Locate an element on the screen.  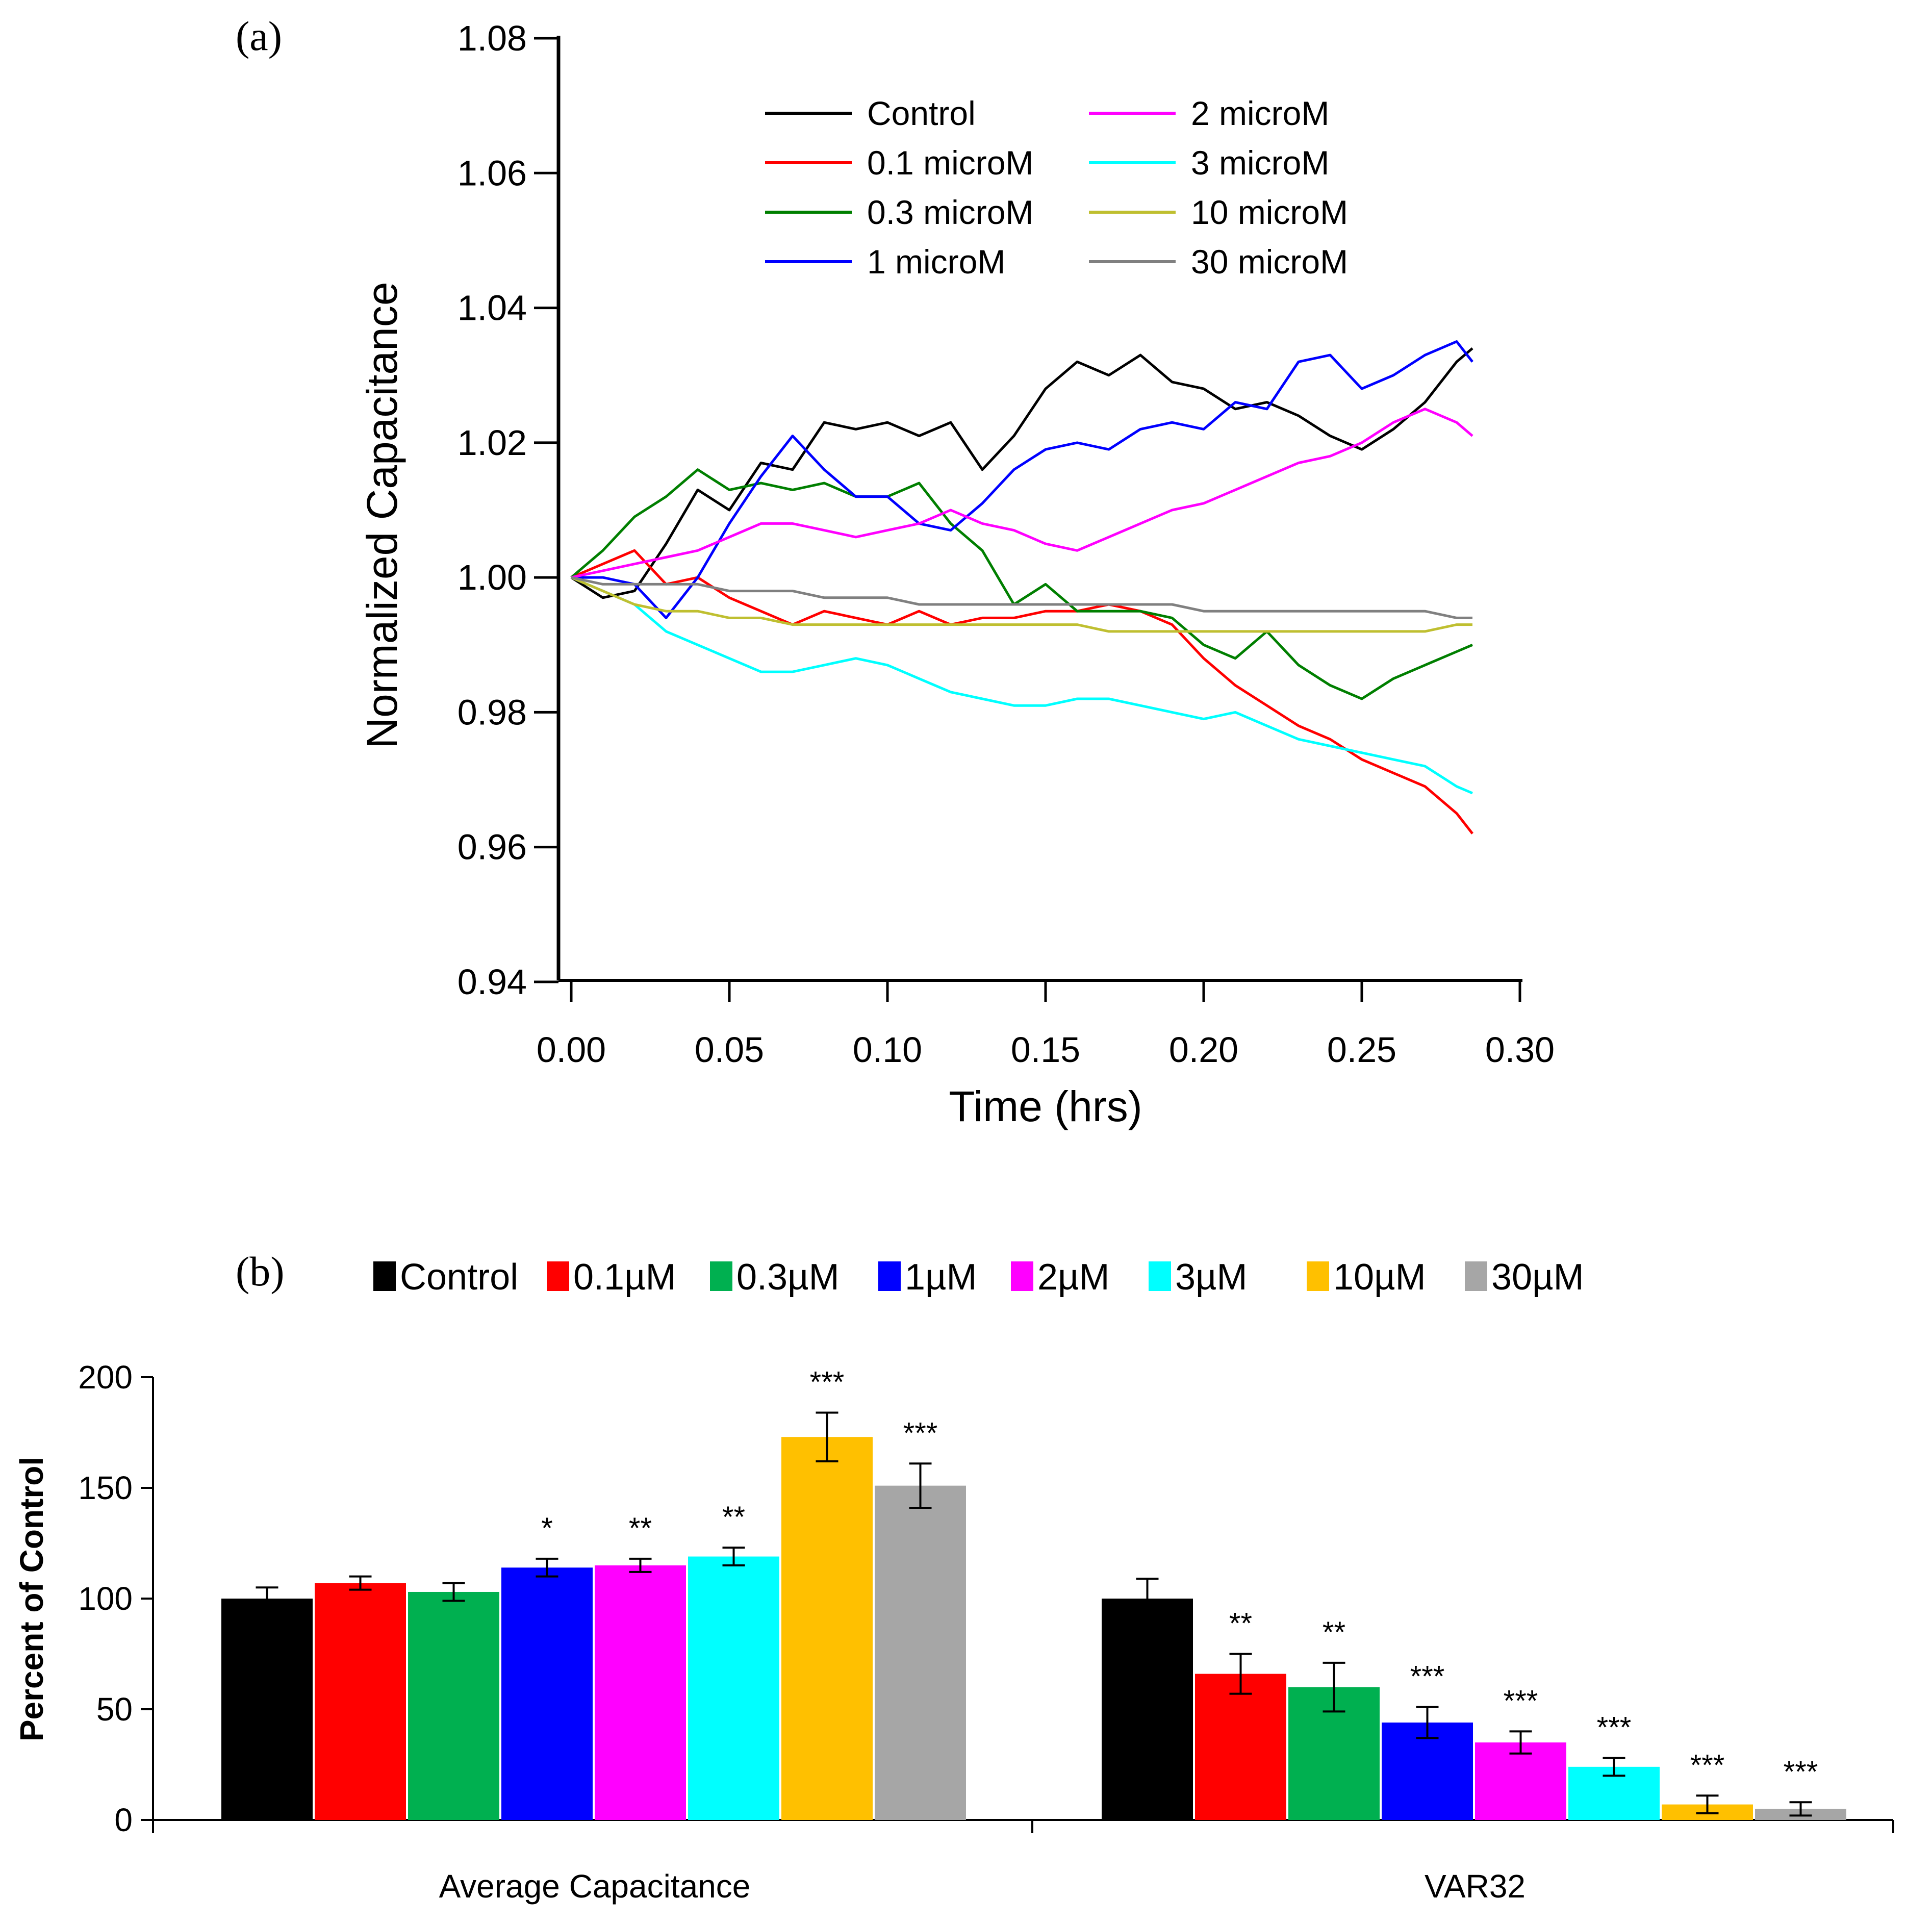
legend-label-a: 1 microM is located at coordinates (936, 262).